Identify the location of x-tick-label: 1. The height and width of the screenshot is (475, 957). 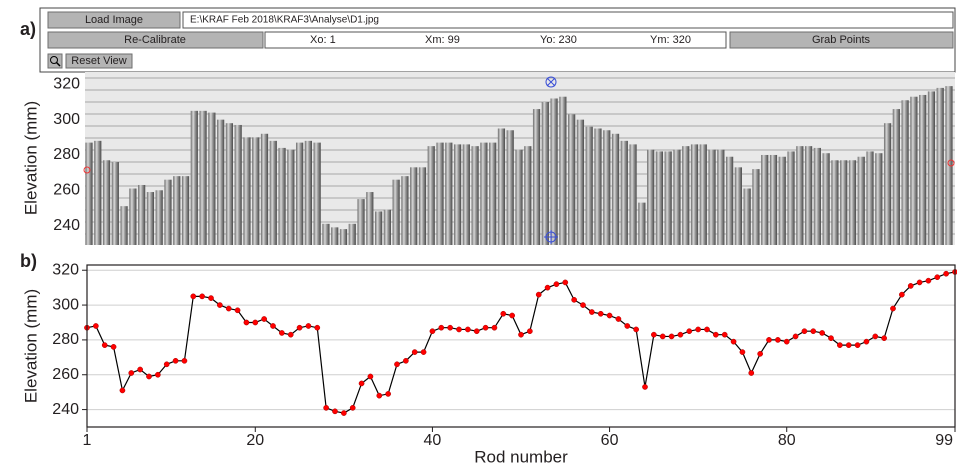
(87, 440).